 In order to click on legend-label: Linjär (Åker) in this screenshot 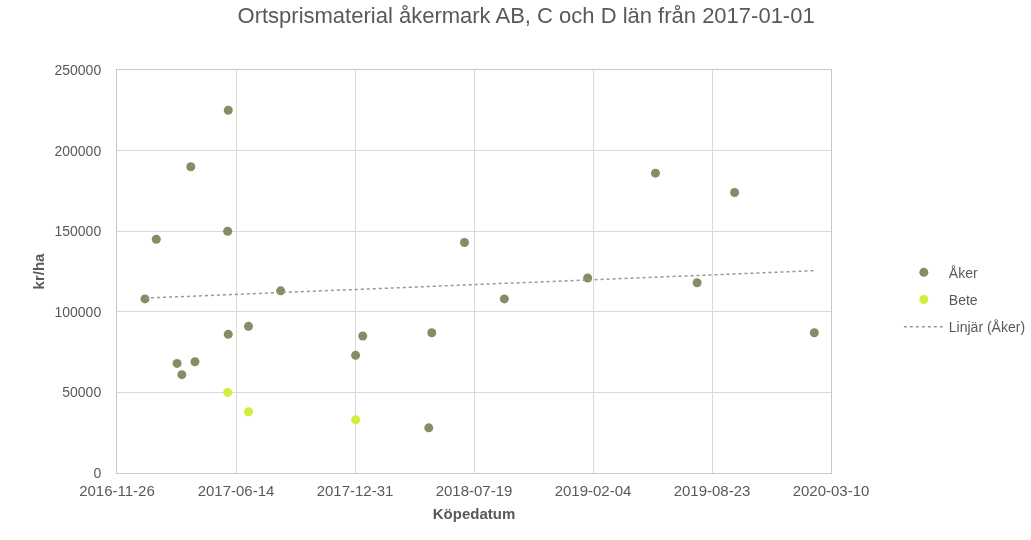, I will do `click(987, 327)`.